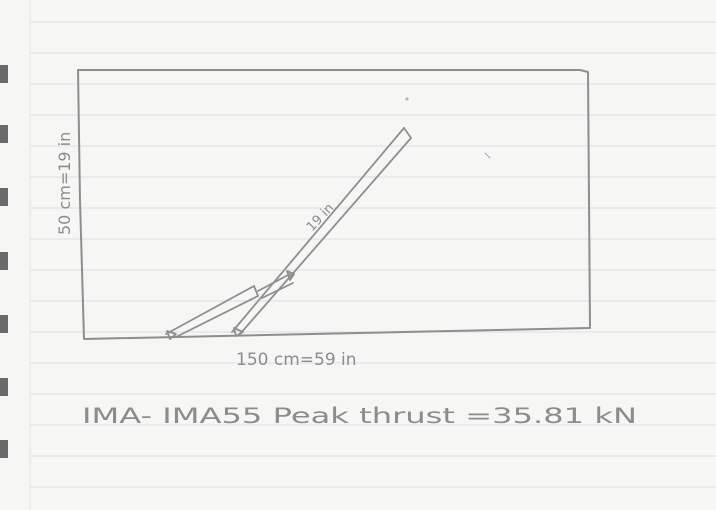 Image resolution: width=716 pixels, height=510 pixels. I want to click on binder-holes, so click(4, 261).